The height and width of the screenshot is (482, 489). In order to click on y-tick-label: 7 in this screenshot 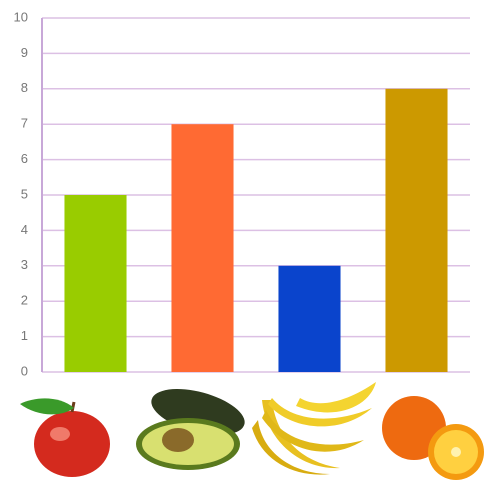, I will do `click(24, 123)`.